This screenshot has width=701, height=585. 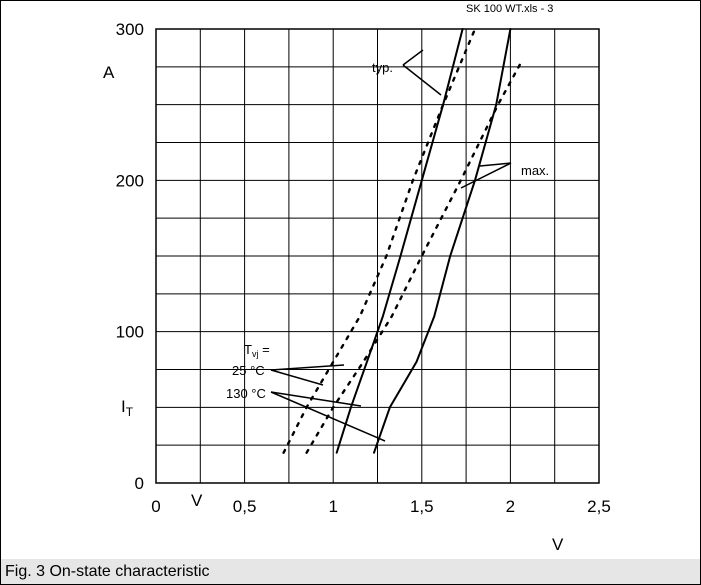 I want to click on x-tick-label: 2, so click(x=510, y=506).